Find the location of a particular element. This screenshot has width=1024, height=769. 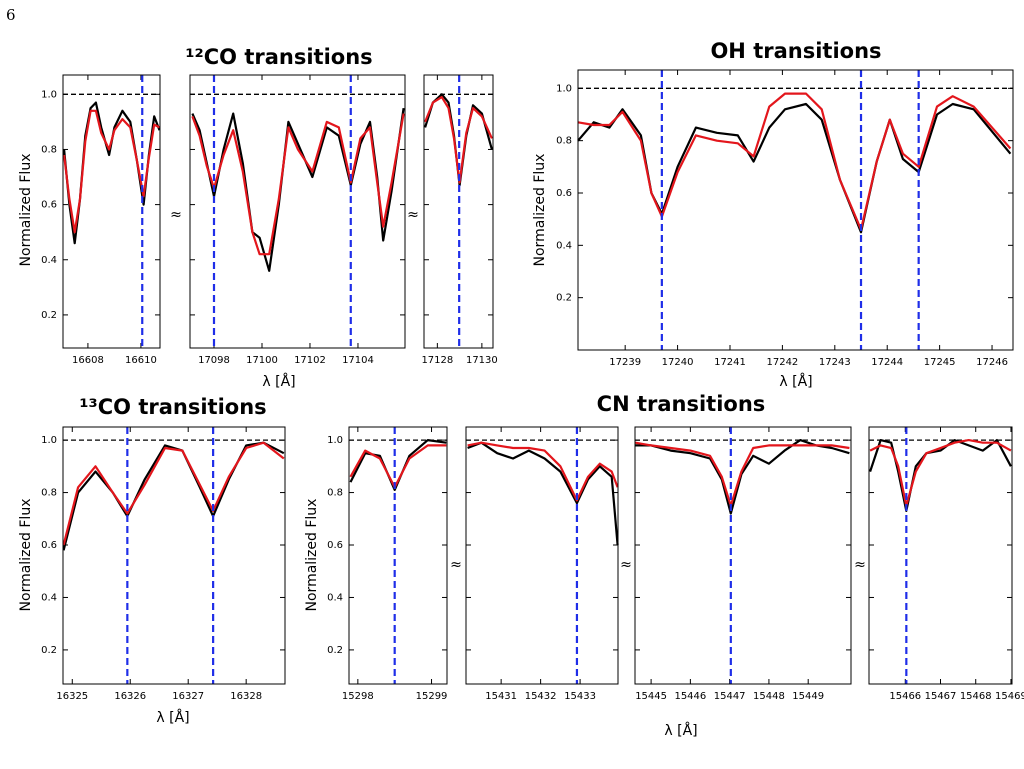

group-title: OH transitions is located at coordinates (795, 51).